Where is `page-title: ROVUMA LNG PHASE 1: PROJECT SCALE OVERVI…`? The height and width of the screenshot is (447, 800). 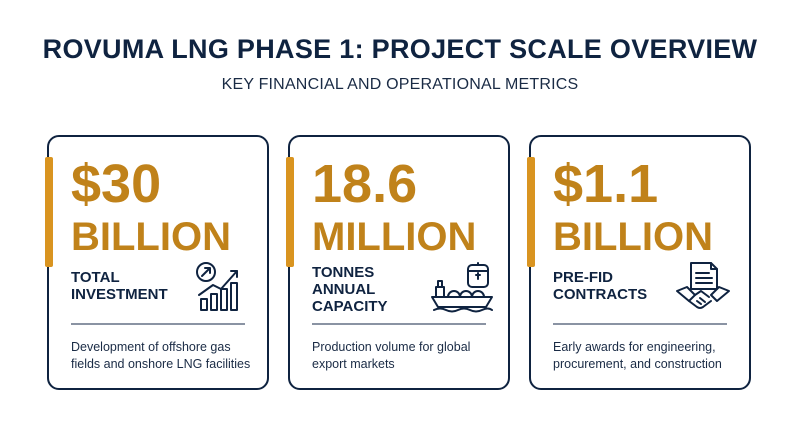 page-title: ROVUMA LNG PHASE 1: PROJECT SCALE OVERVI… is located at coordinates (400, 49).